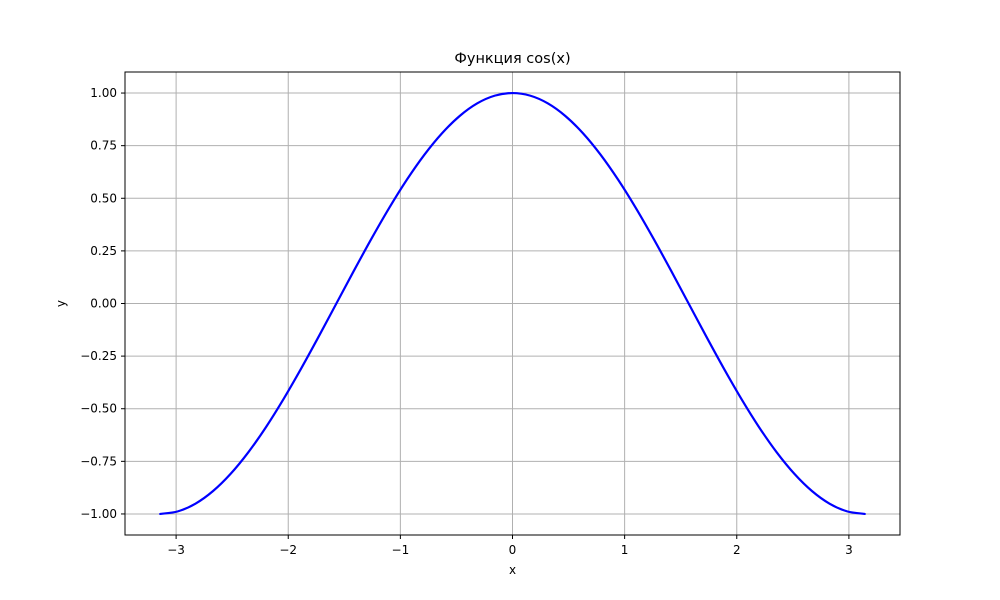  I want to click on y-tick-label: 0.25, so click(103, 251).